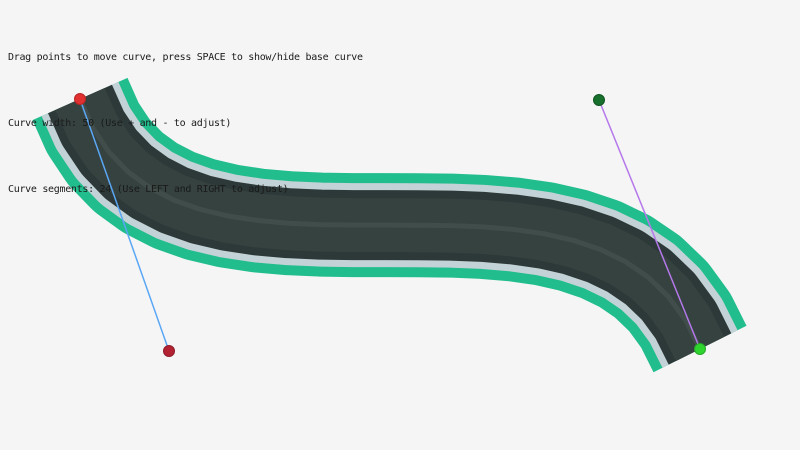 The width and height of the screenshot is (800, 450). What do you see at coordinates (80, 99) in the screenshot?
I see `control-point-p0-start-anchor` at bounding box center [80, 99].